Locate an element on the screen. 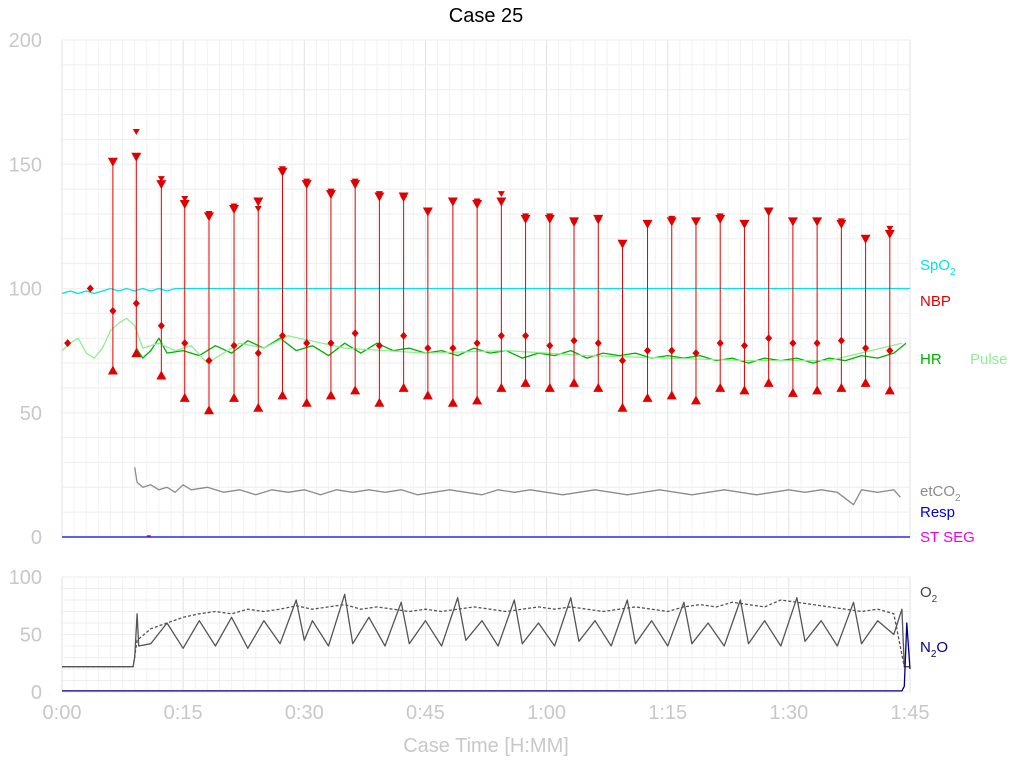 This screenshot has width=1024, height=768. legend-hr: HR is located at coordinates (931, 359).